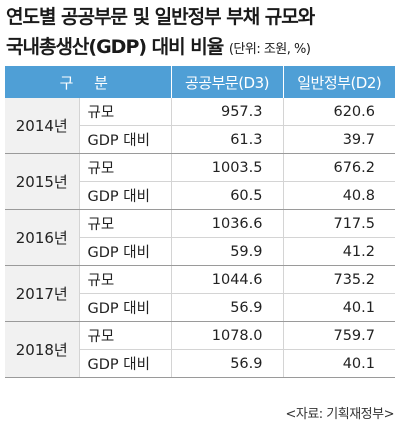 This screenshot has width=400, height=425. Describe the element at coordinates (339, 223) in the screenshot. I see `general-scale-value: 717.5` at that location.